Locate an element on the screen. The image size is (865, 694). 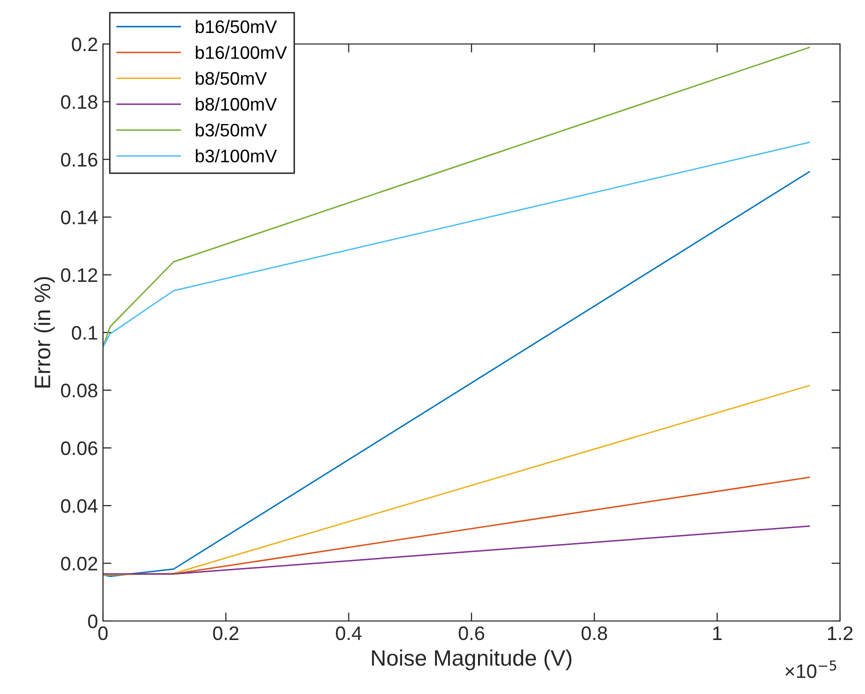
x-tick-label: 0.8 is located at coordinates (595, 633).